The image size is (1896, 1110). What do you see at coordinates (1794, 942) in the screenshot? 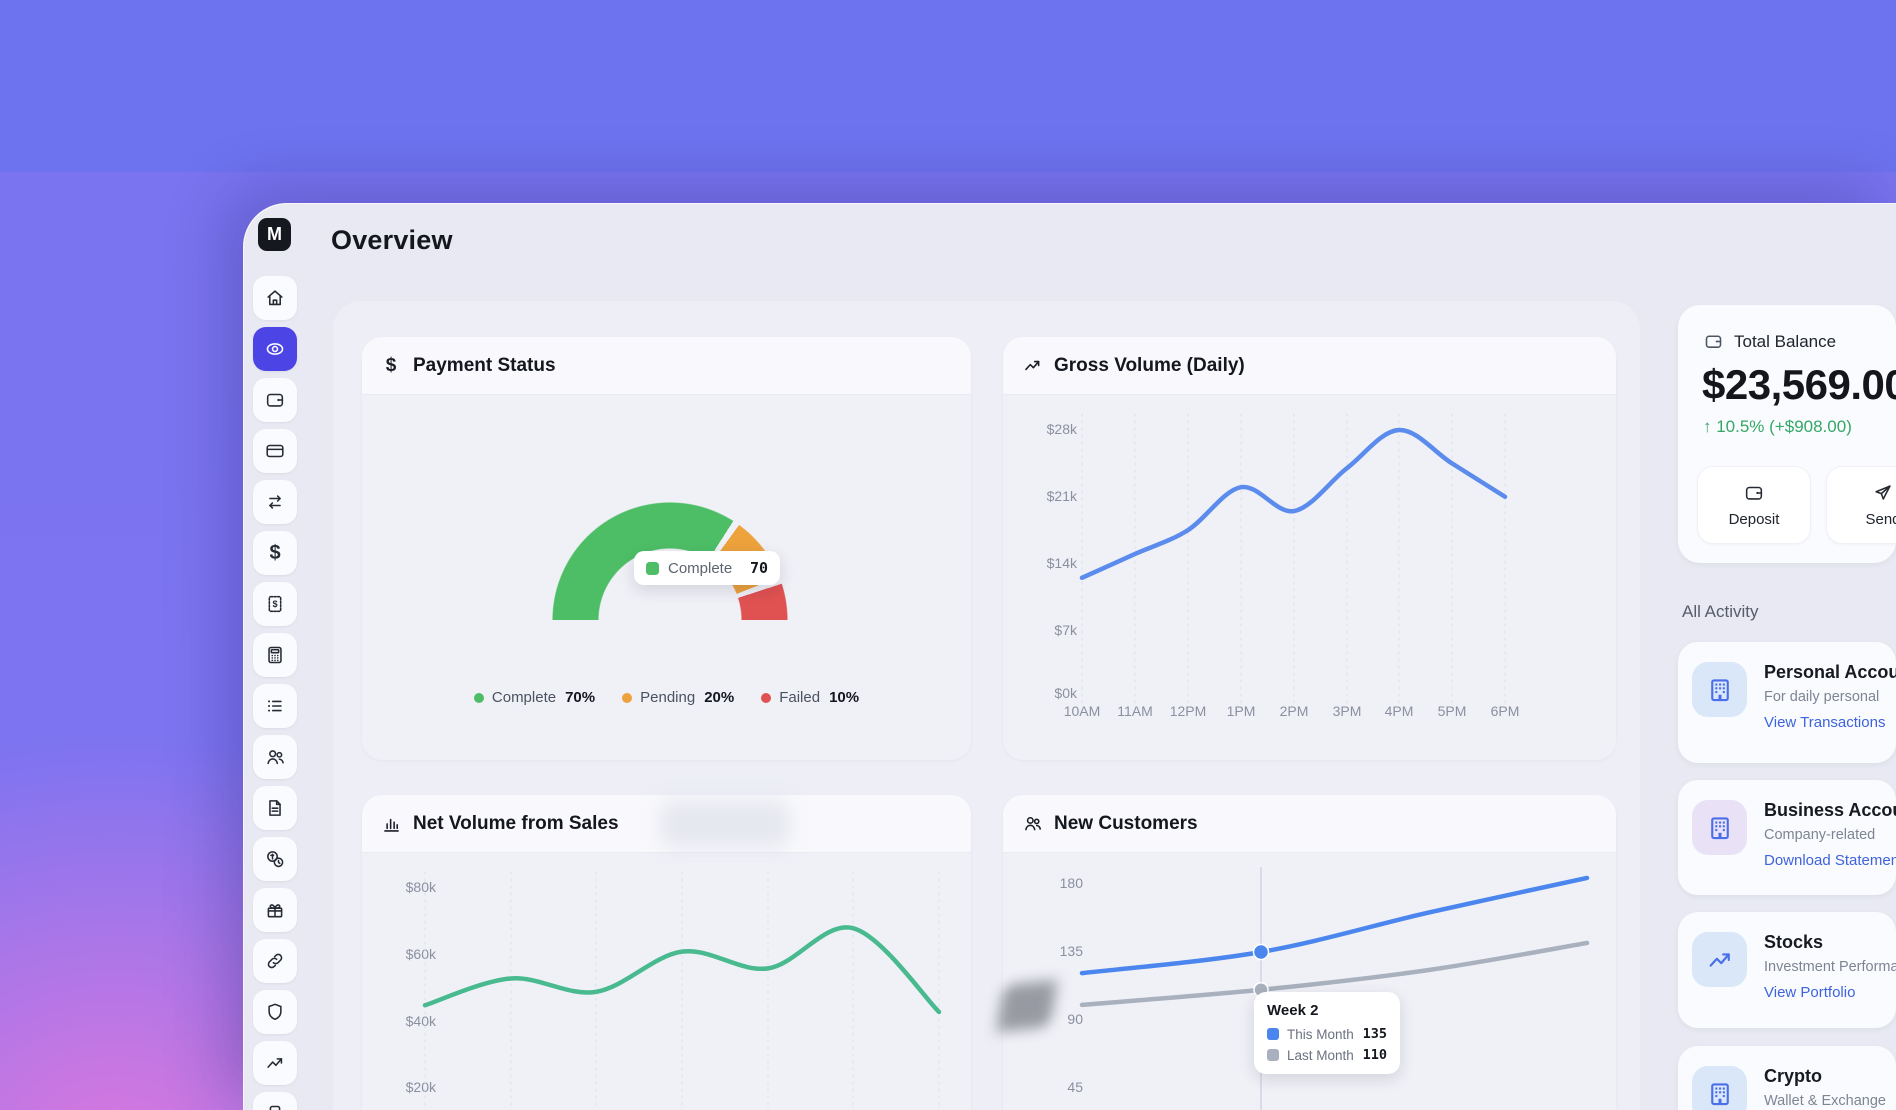
I see `activity-title: Stocks` at bounding box center [1794, 942].